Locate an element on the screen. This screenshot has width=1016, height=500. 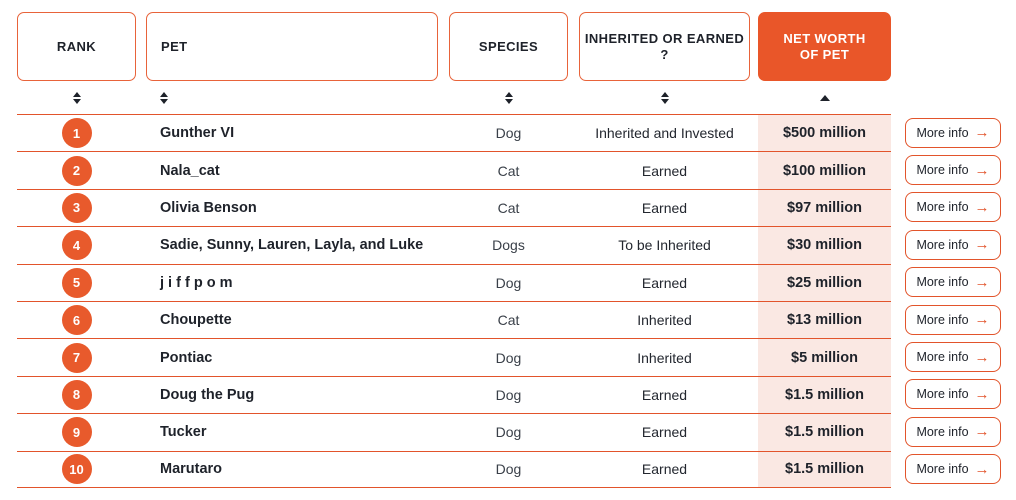
pet-name-cell: Marutaro is located at coordinates (191, 469).